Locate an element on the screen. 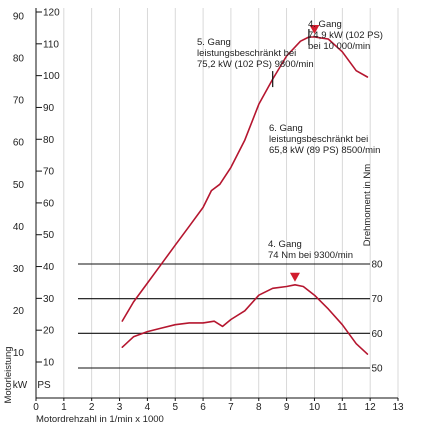 This screenshot has width=430, height=431. gear6-label-line-0: 6. Gang is located at coordinates (286, 128).